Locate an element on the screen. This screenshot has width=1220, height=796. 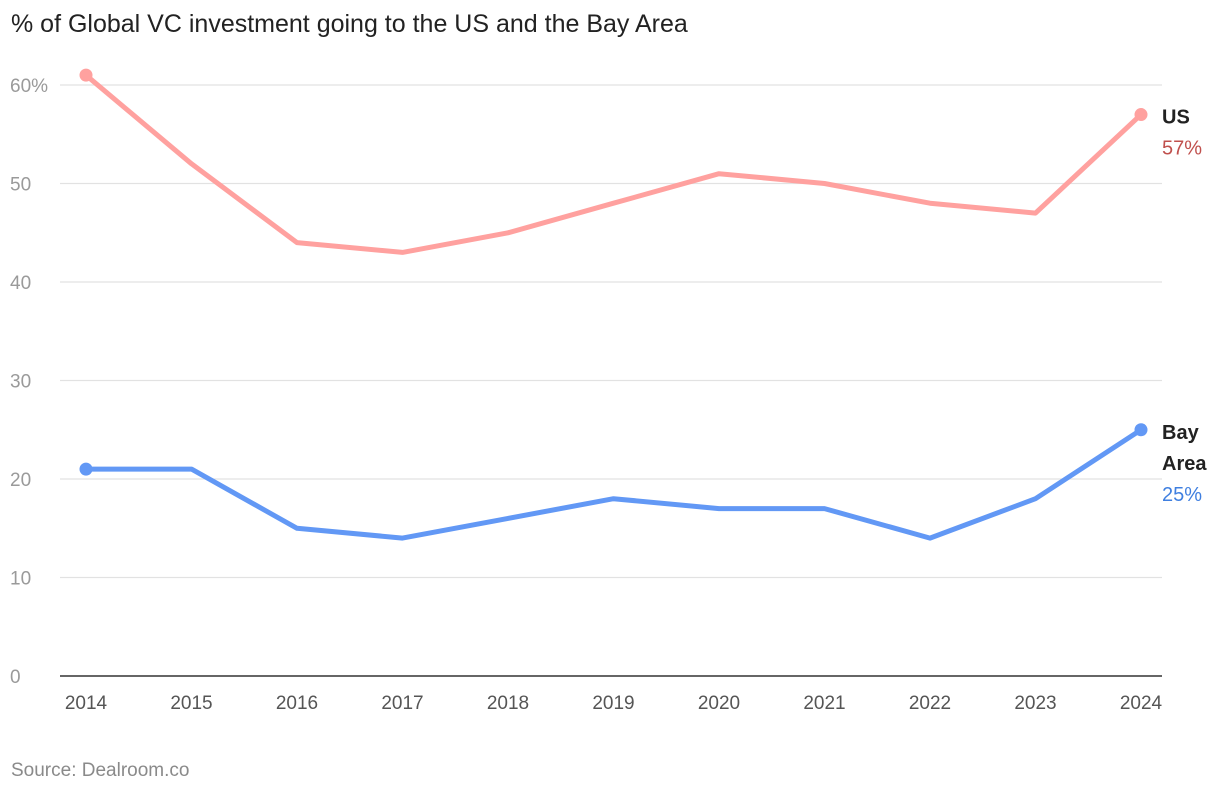
x-tick-label: 2024 is located at coordinates (1141, 703).